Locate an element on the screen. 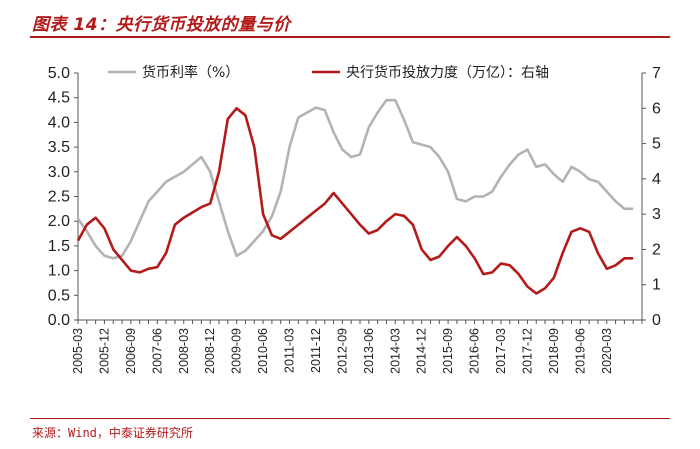  x-tick-label: 2012-09 is located at coordinates (342, 351).